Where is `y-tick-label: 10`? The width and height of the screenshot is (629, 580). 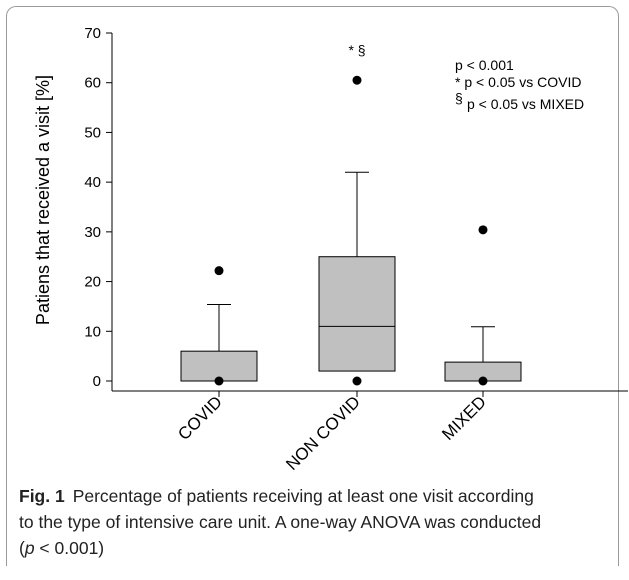 y-tick-label: 10 is located at coordinates (92, 331).